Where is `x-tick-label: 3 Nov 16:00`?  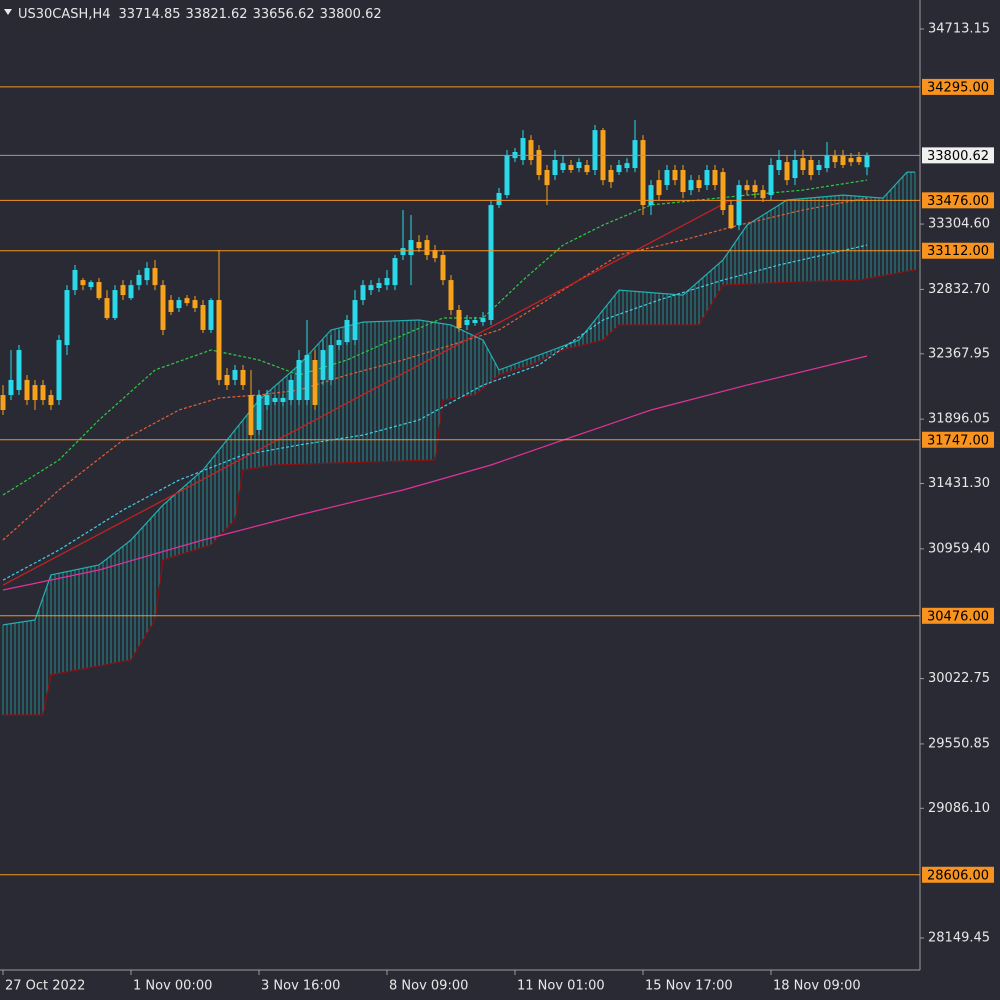
x-tick-label: 3 Nov 16:00 is located at coordinates (300, 986).